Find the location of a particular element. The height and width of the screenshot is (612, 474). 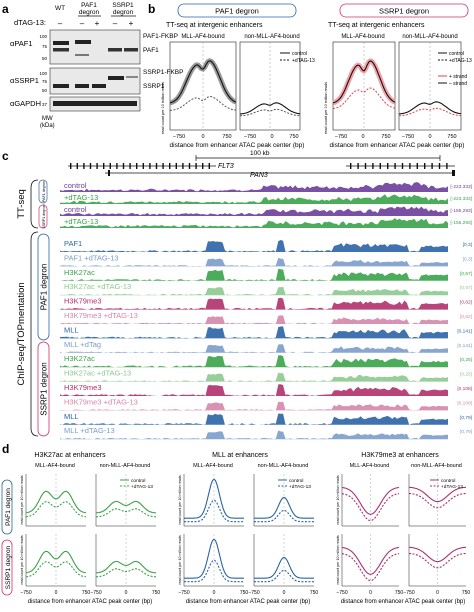

scale-bar-label: 100 kb is located at coordinates (260, 153).